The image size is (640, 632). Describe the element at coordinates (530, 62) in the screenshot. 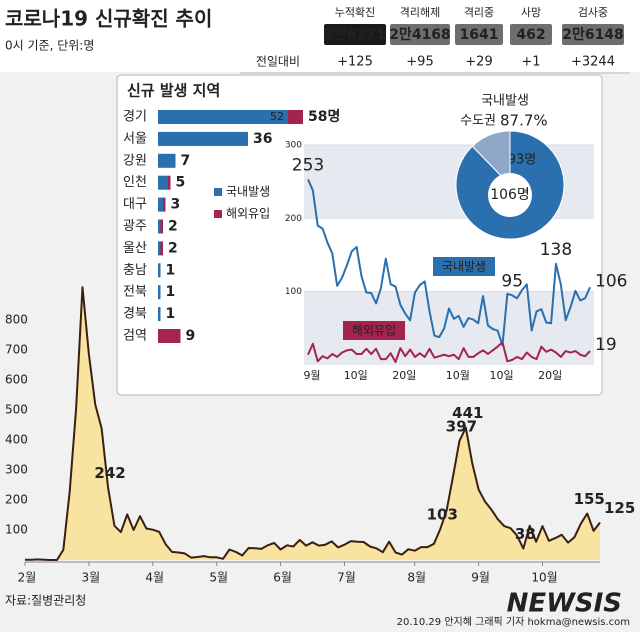

I see `stat-change: +1` at that location.